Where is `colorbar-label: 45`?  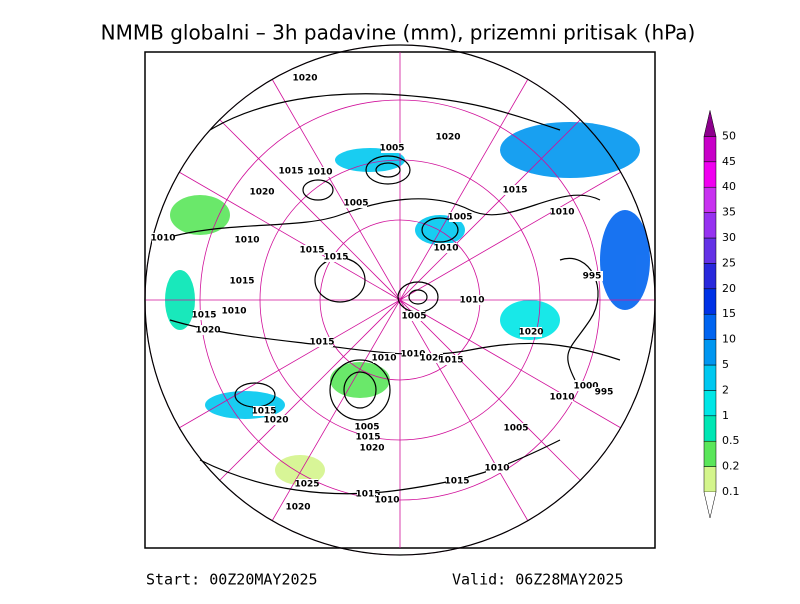
colorbar-label: 45 is located at coordinates (729, 161).